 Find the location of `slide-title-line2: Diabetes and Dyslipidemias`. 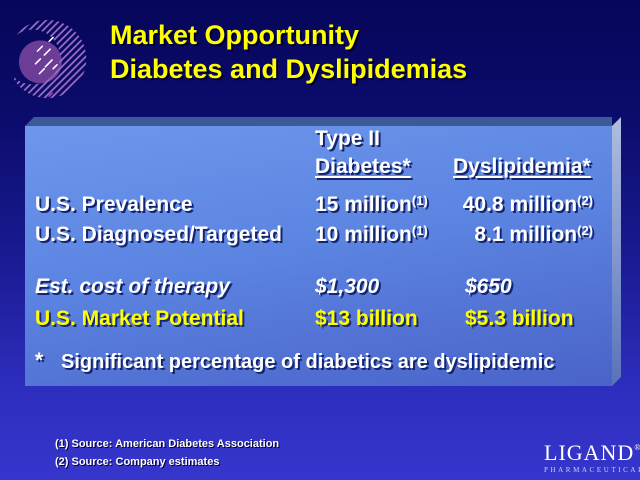

slide-title-line2: Diabetes and Dyslipidemias is located at coordinates (289, 69).